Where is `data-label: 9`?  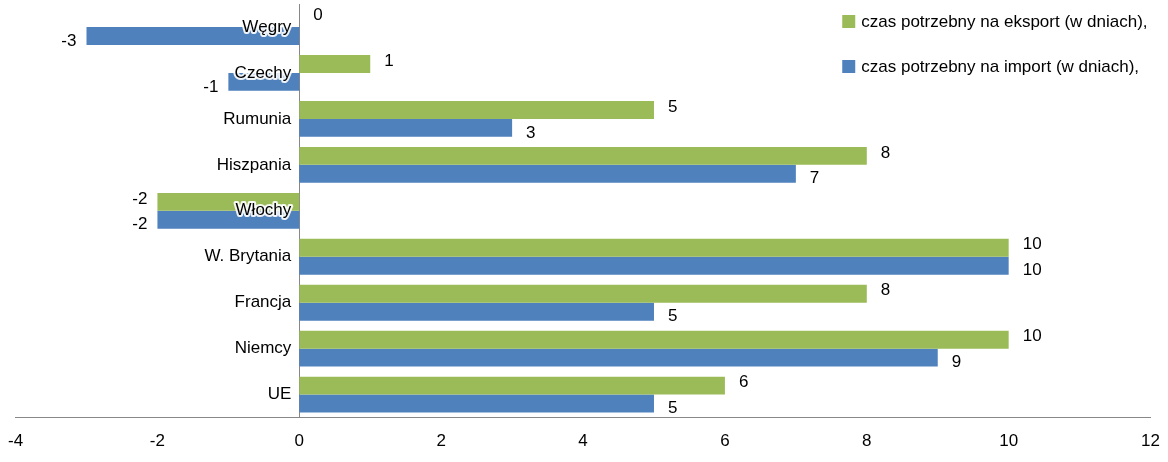
data-label: 9 is located at coordinates (956, 362).